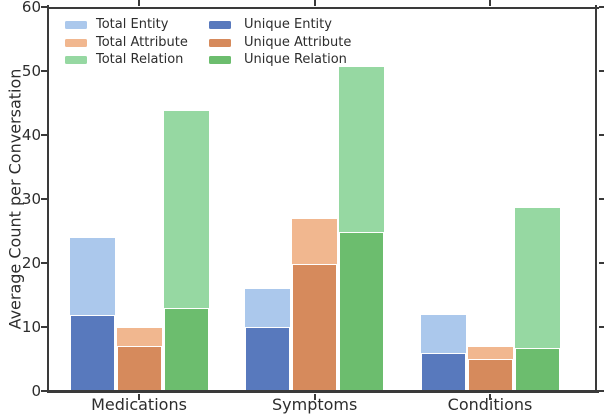 The image size is (604, 416). I want to click on legend-label-unique-attribute: Unique Attribute, so click(298, 42).